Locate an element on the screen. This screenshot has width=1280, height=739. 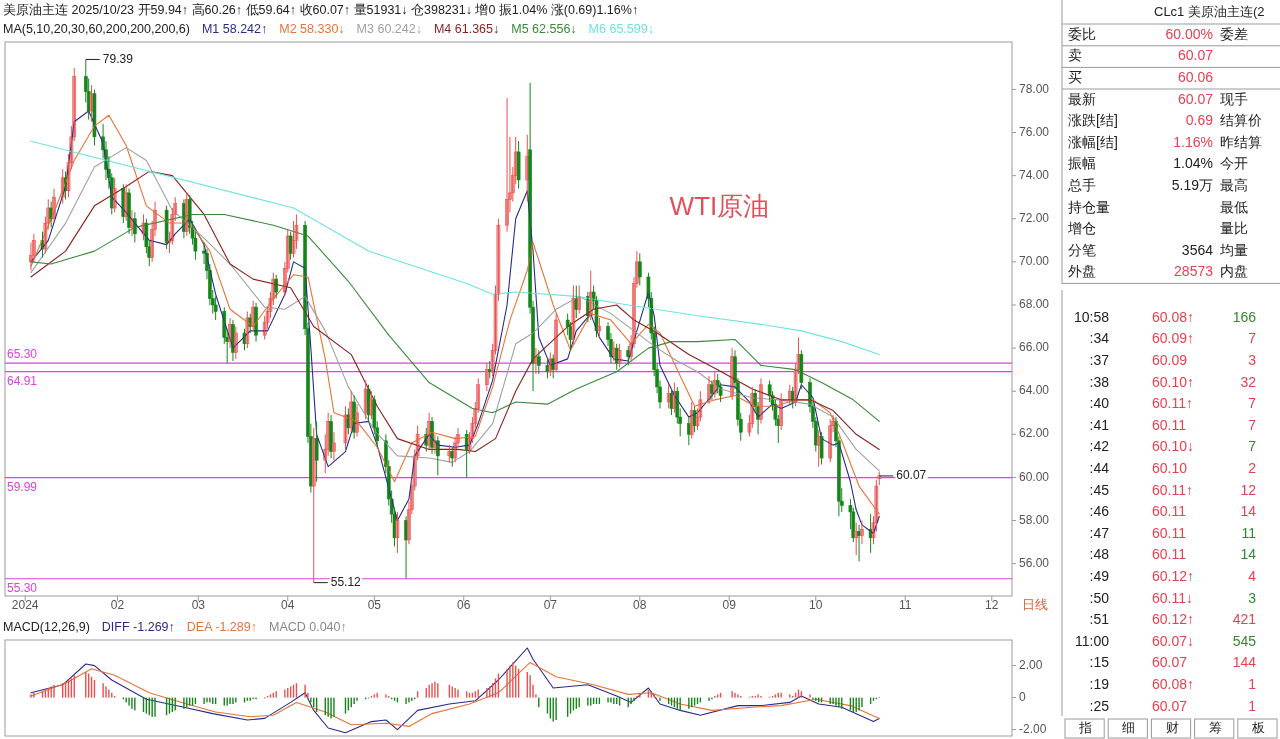
text: 60.10↑ is located at coordinates (1173, 381).